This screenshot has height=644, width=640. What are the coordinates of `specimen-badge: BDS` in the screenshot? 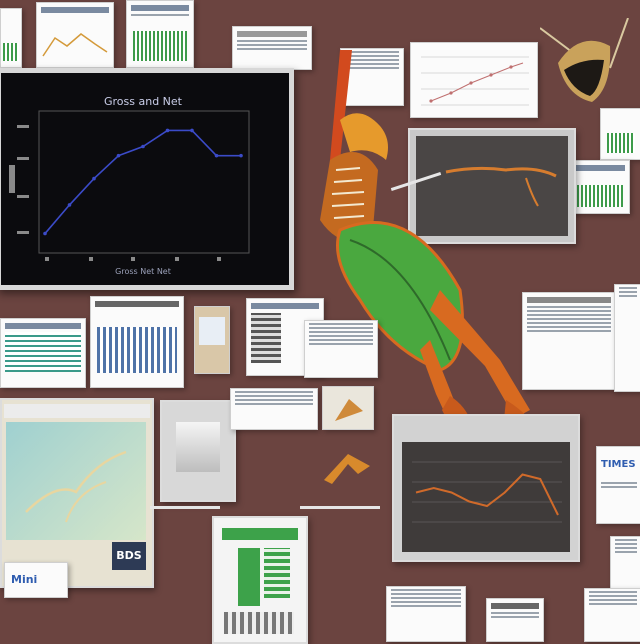 It's located at (129, 556).